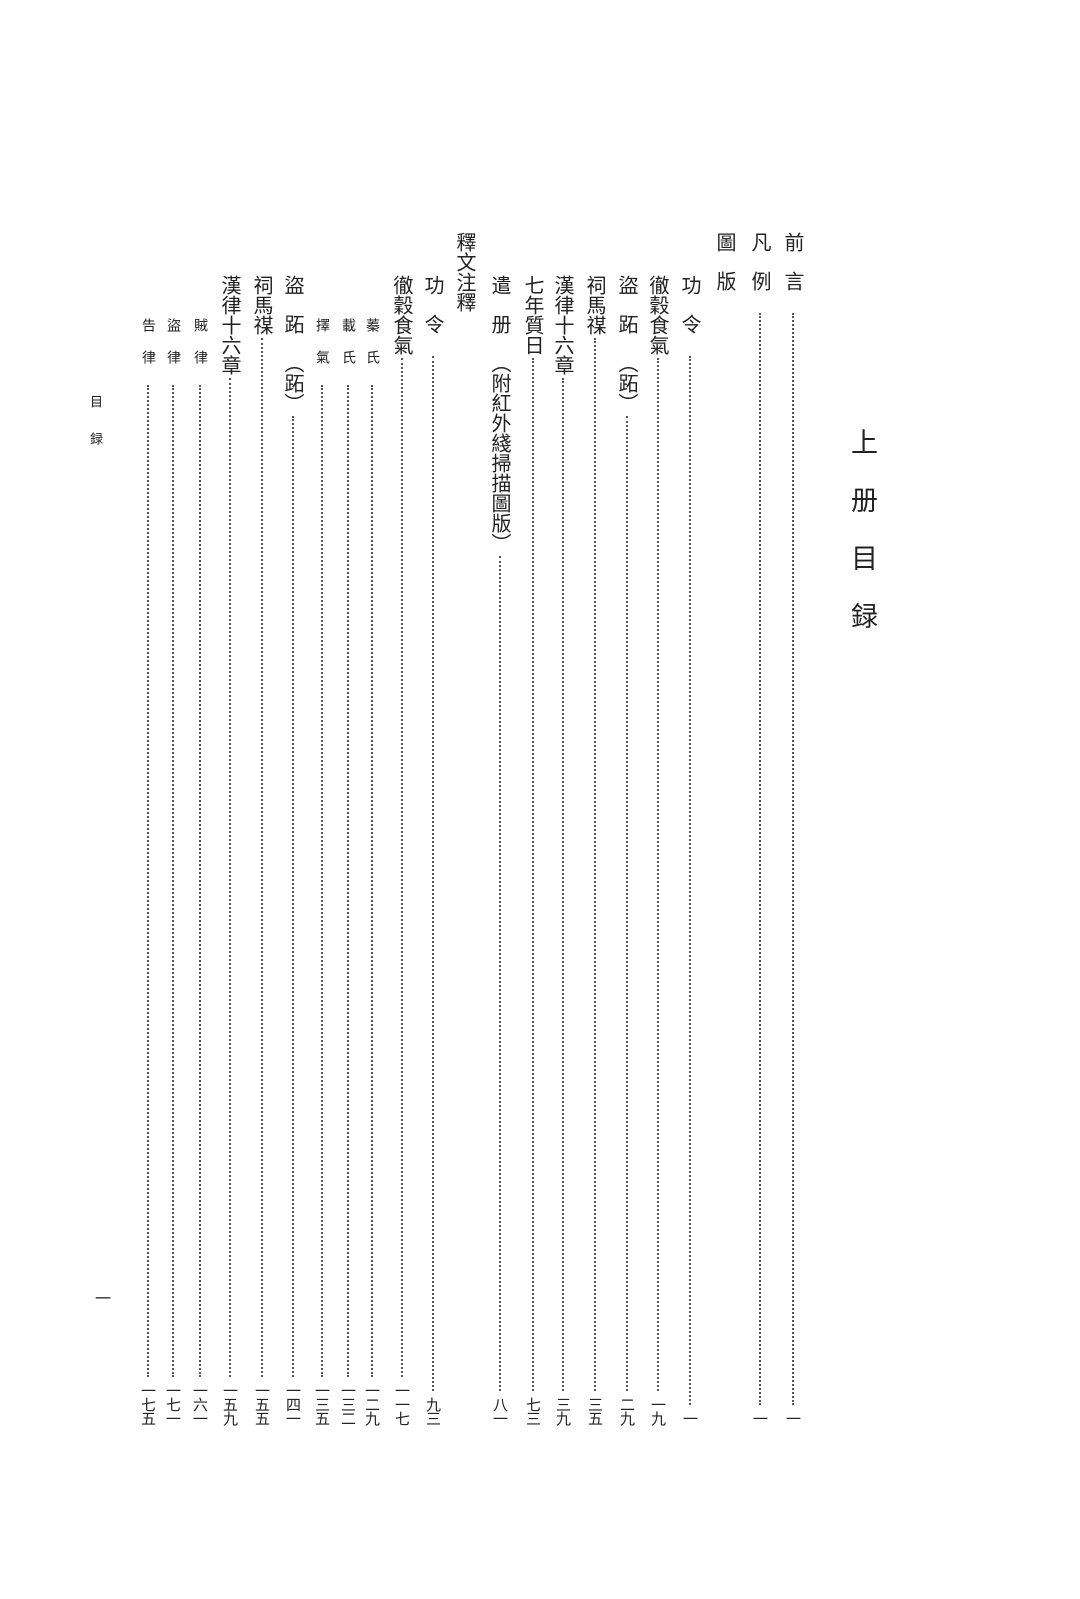 The height and width of the screenshot is (1599, 1080). Describe the element at coordinates (500, 1411) in the screenshot. I see `entry-page-number: 八一` at that location.